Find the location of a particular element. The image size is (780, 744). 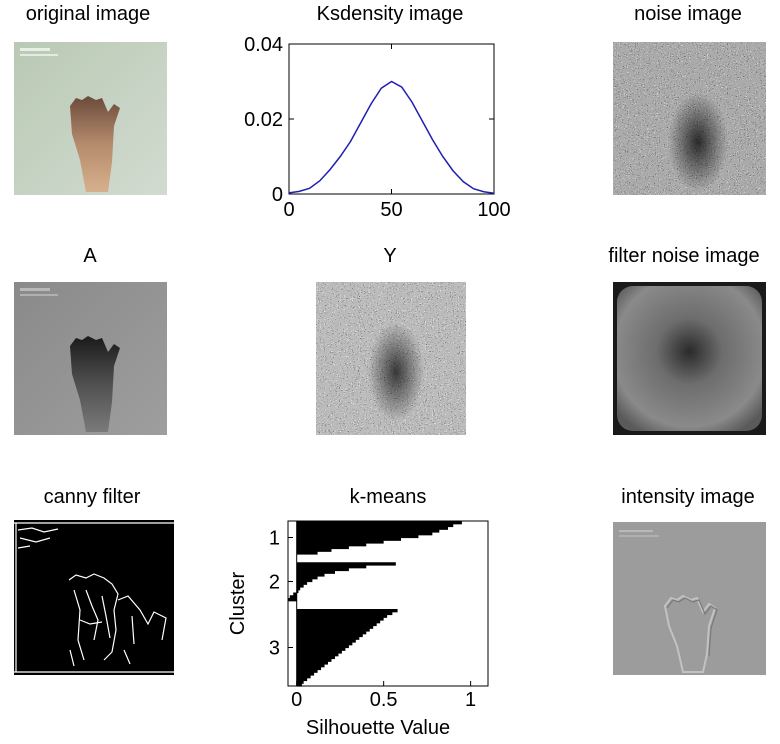

km-x-tick-label: 0.5 is located at coordinates (384, 700).